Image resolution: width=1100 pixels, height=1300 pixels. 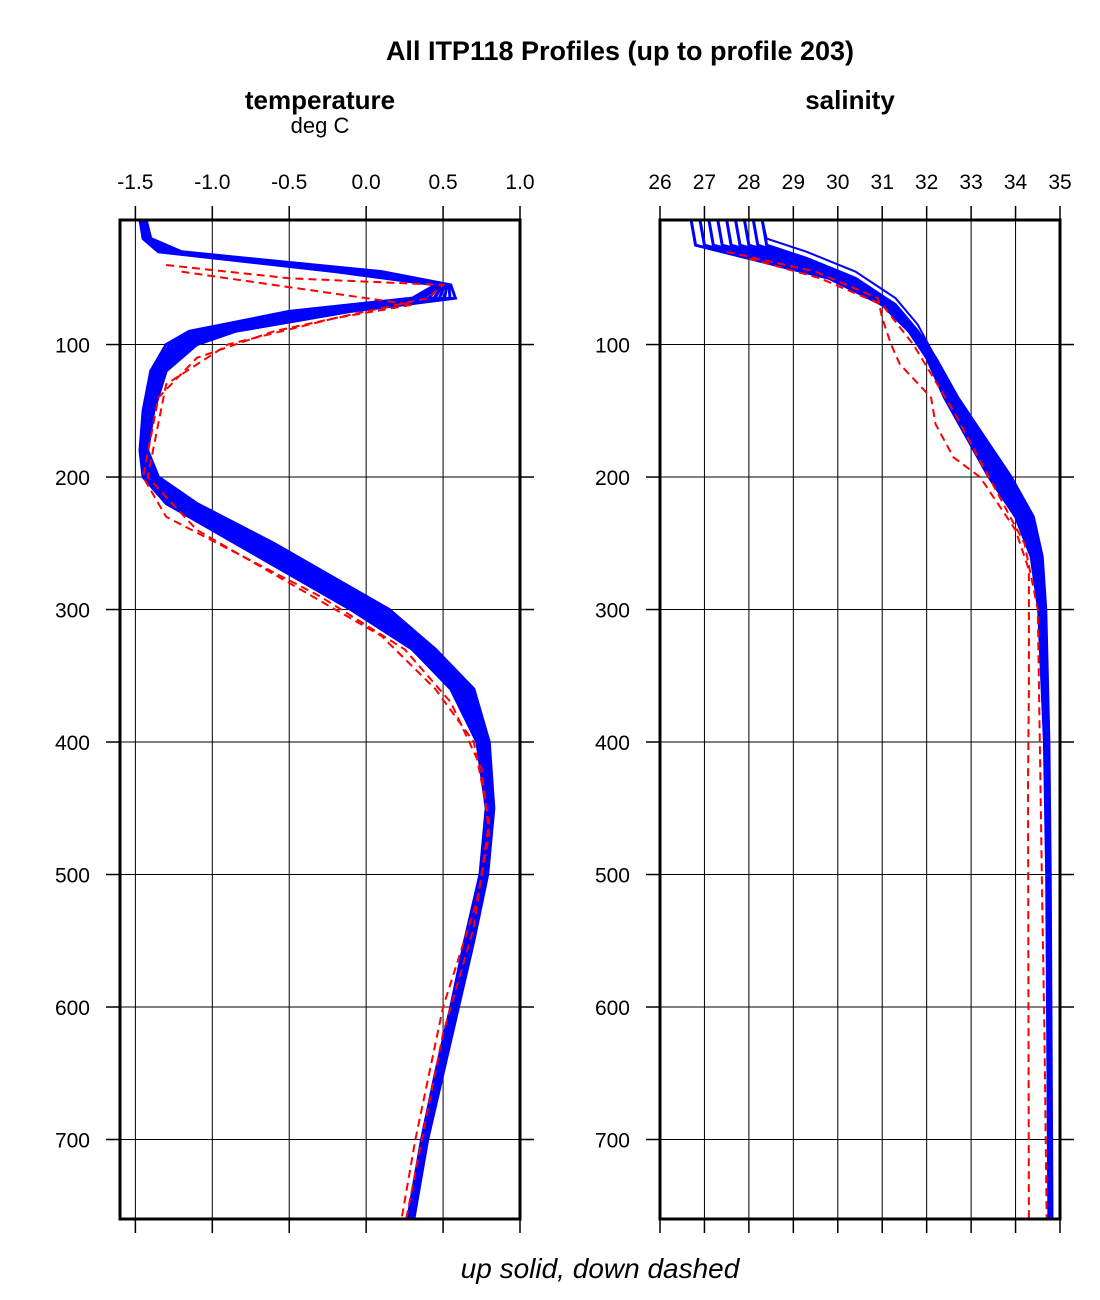 I want to click on x-tick-label: 31, so click(x=882, y=182).